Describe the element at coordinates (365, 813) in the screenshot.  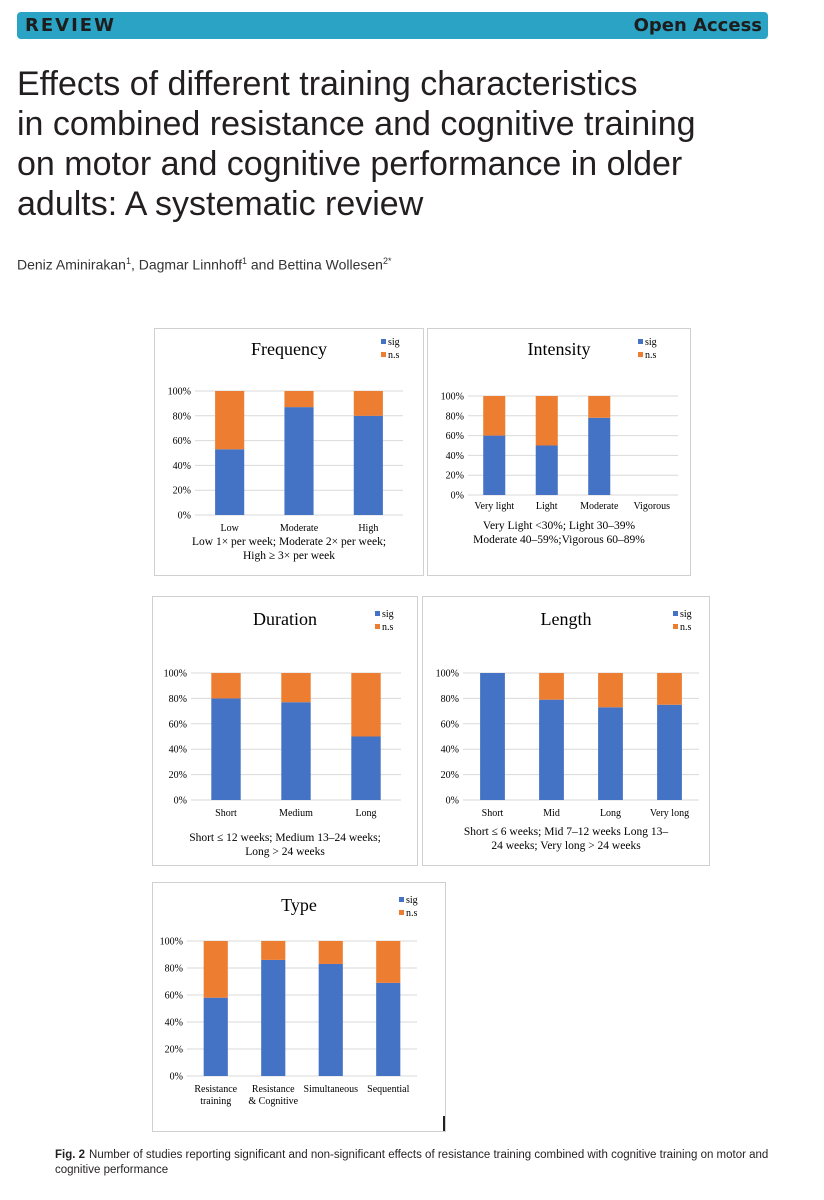
I see `x-category-label: Long` at that location.